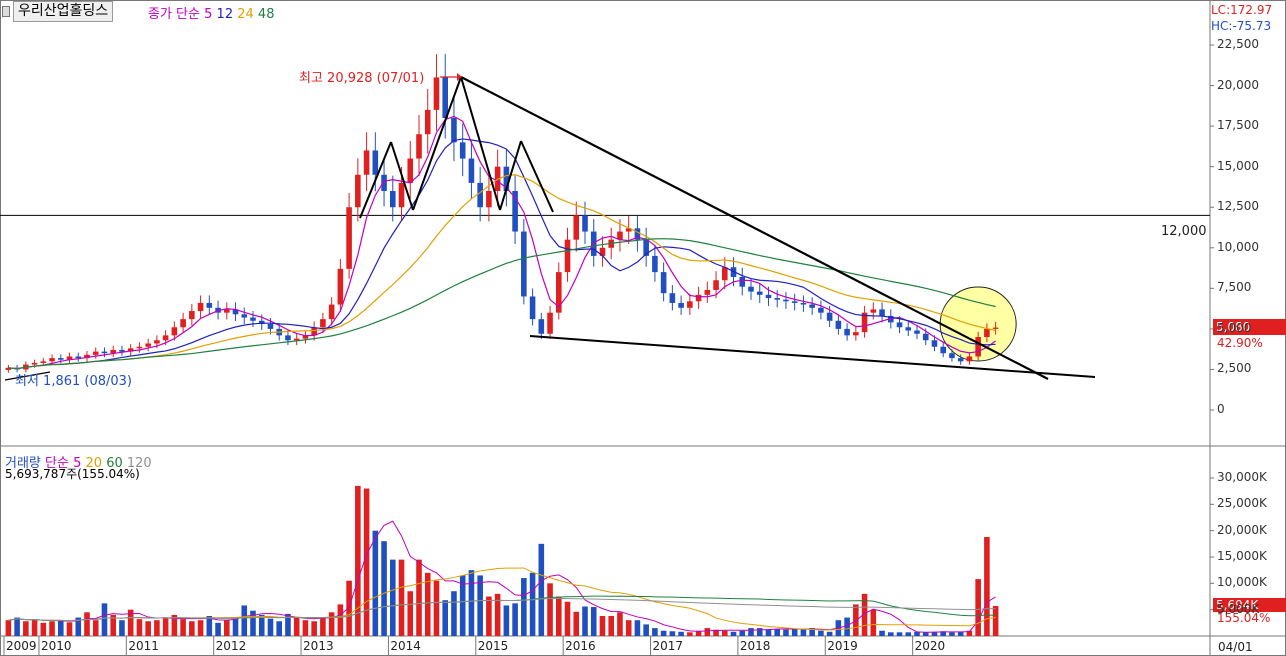 The image size is (1286, 656). What do you see at coordinates (493, 646) in the screenshot?
I see `time-tick-label: 2015` at bounding box center [493, 646].